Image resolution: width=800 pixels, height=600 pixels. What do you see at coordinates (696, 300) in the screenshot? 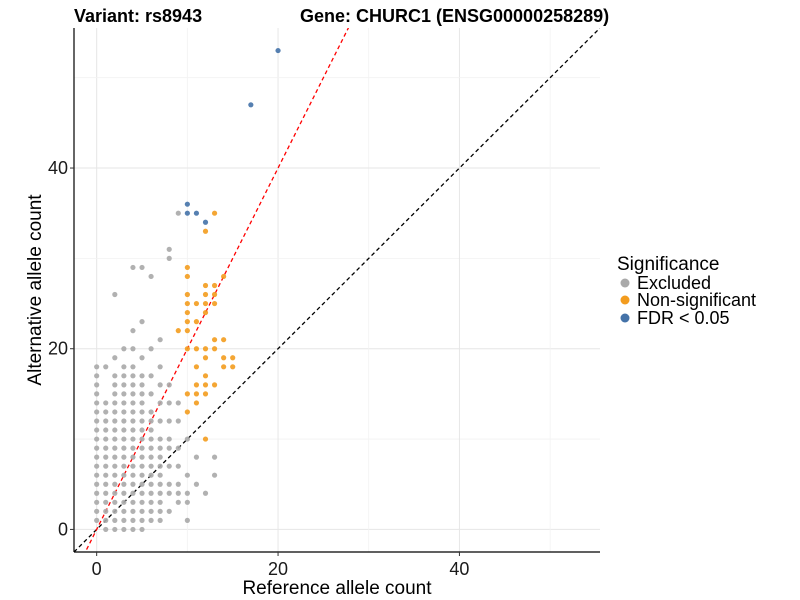
I see `legend-label-non-significant: Non-significant` at bounding box center [696, 300].